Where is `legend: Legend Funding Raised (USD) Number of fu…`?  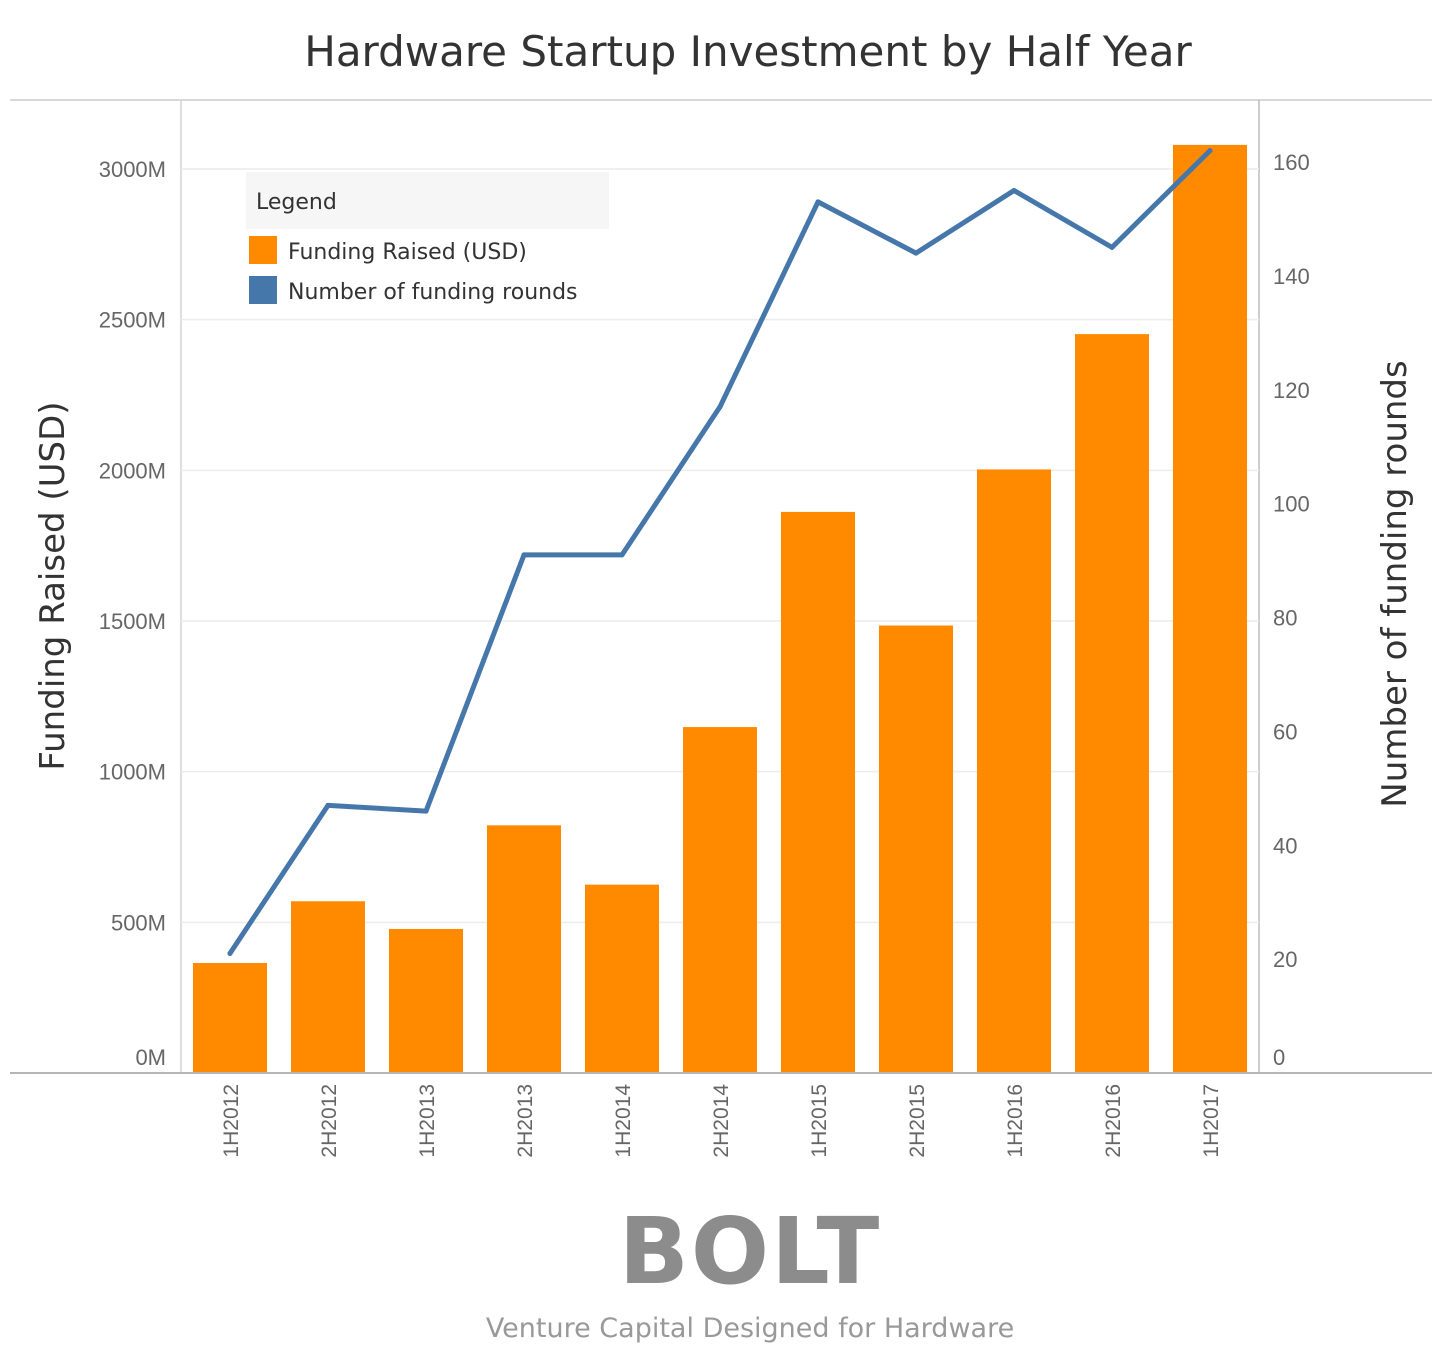 legend: Legend Funding Raised (USD) Number of fu… is located at coordinates (427, 238).